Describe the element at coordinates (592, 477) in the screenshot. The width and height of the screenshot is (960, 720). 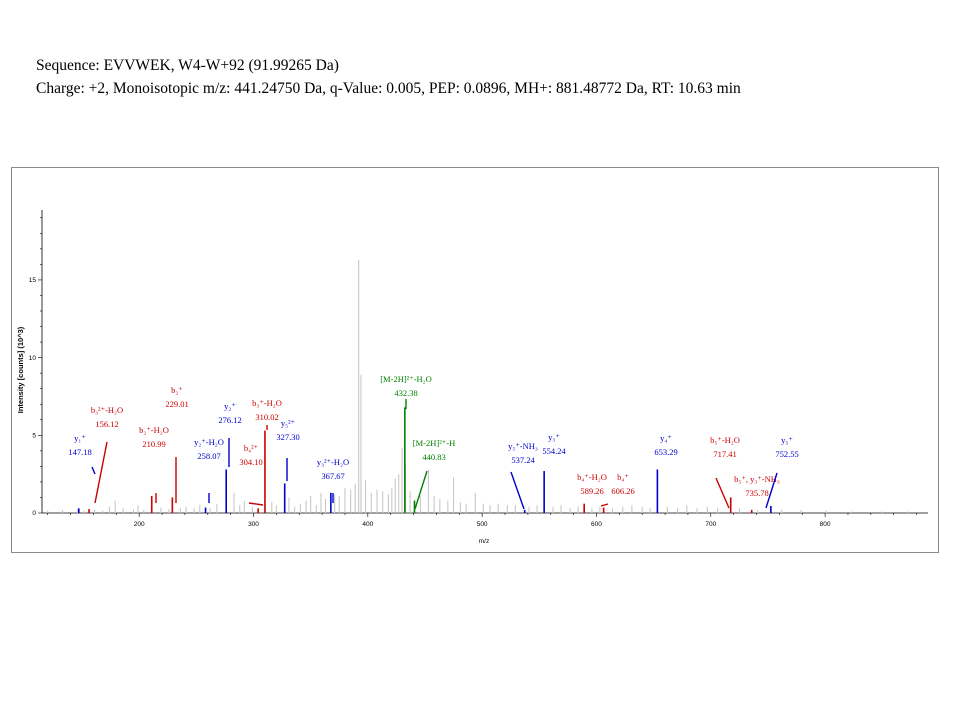
I see `peak-annotation-label: b₄⁺-H₂O` at that location.